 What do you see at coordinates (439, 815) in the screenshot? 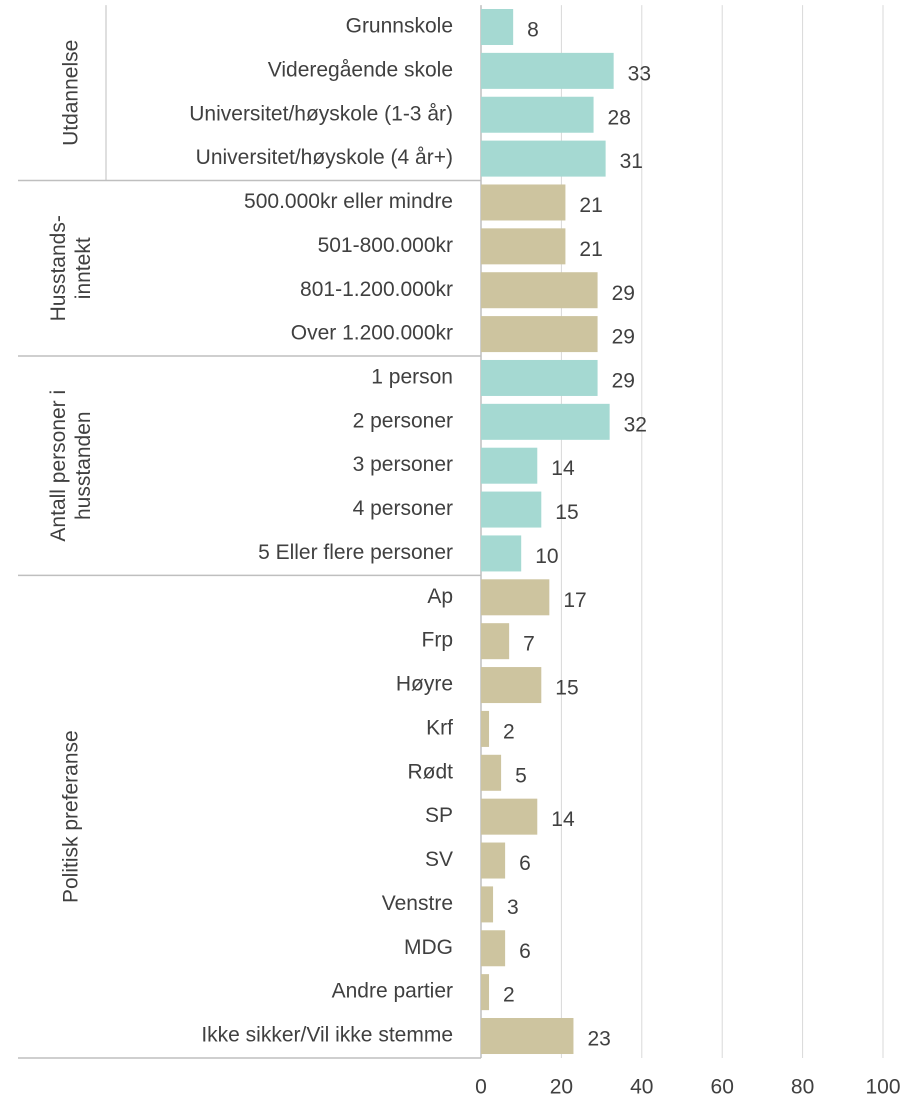
I see `category-label: SP` at bounding box center [439, 815].